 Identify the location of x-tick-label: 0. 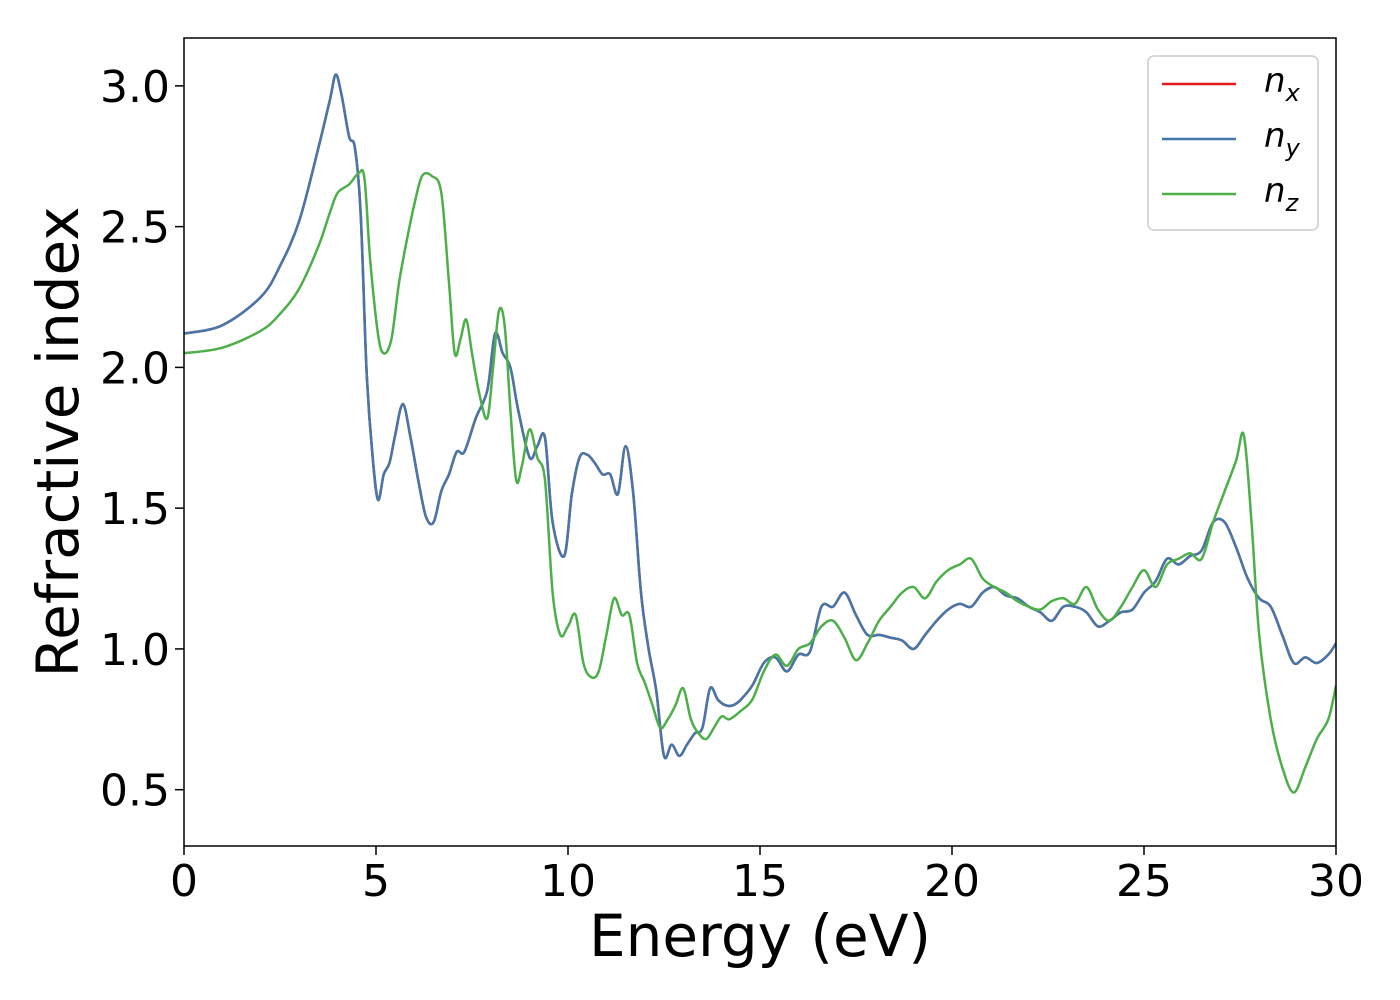
(184, 881).